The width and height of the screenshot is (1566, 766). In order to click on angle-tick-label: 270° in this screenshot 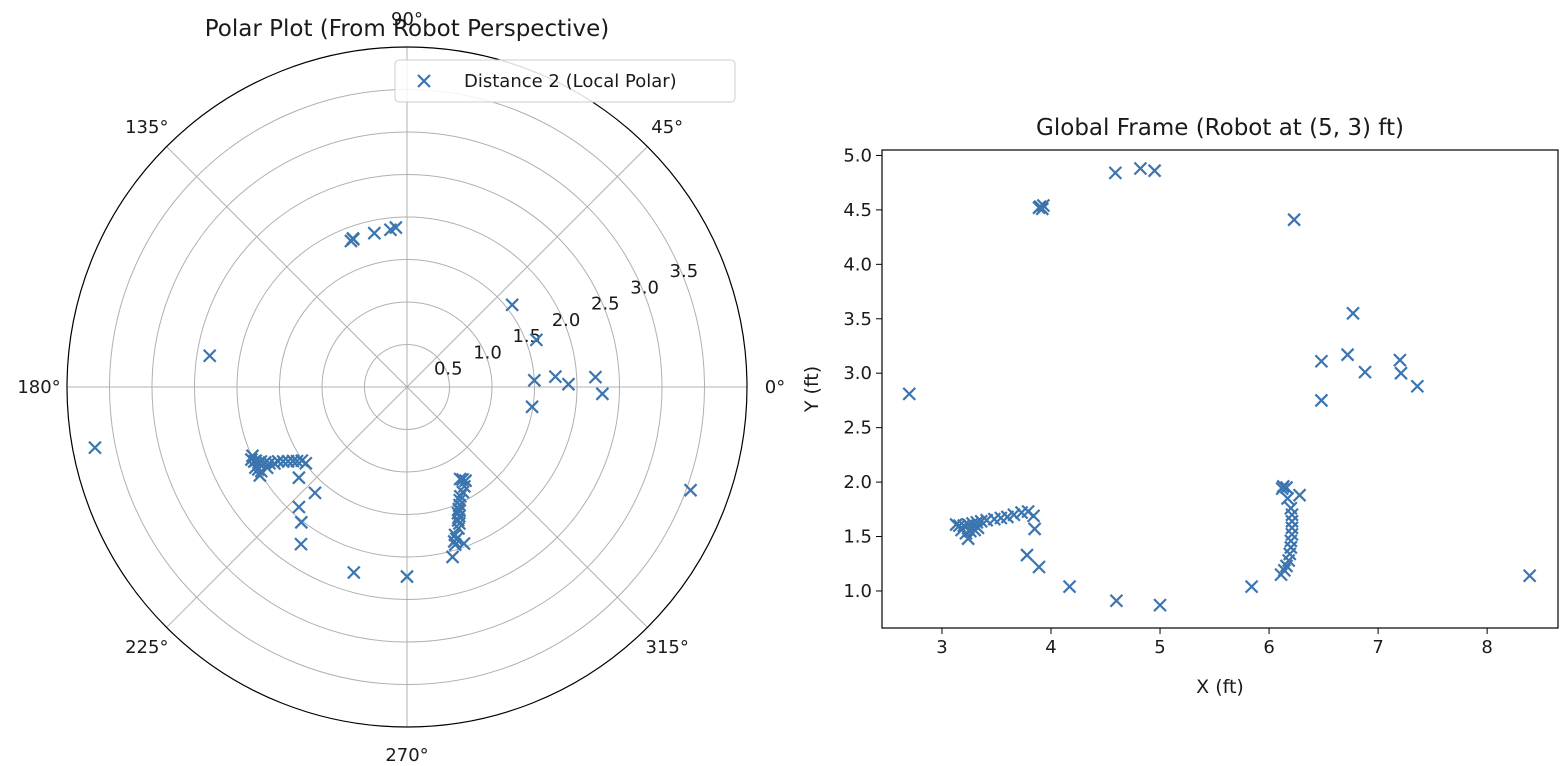, I will do `click(406, 755)`.